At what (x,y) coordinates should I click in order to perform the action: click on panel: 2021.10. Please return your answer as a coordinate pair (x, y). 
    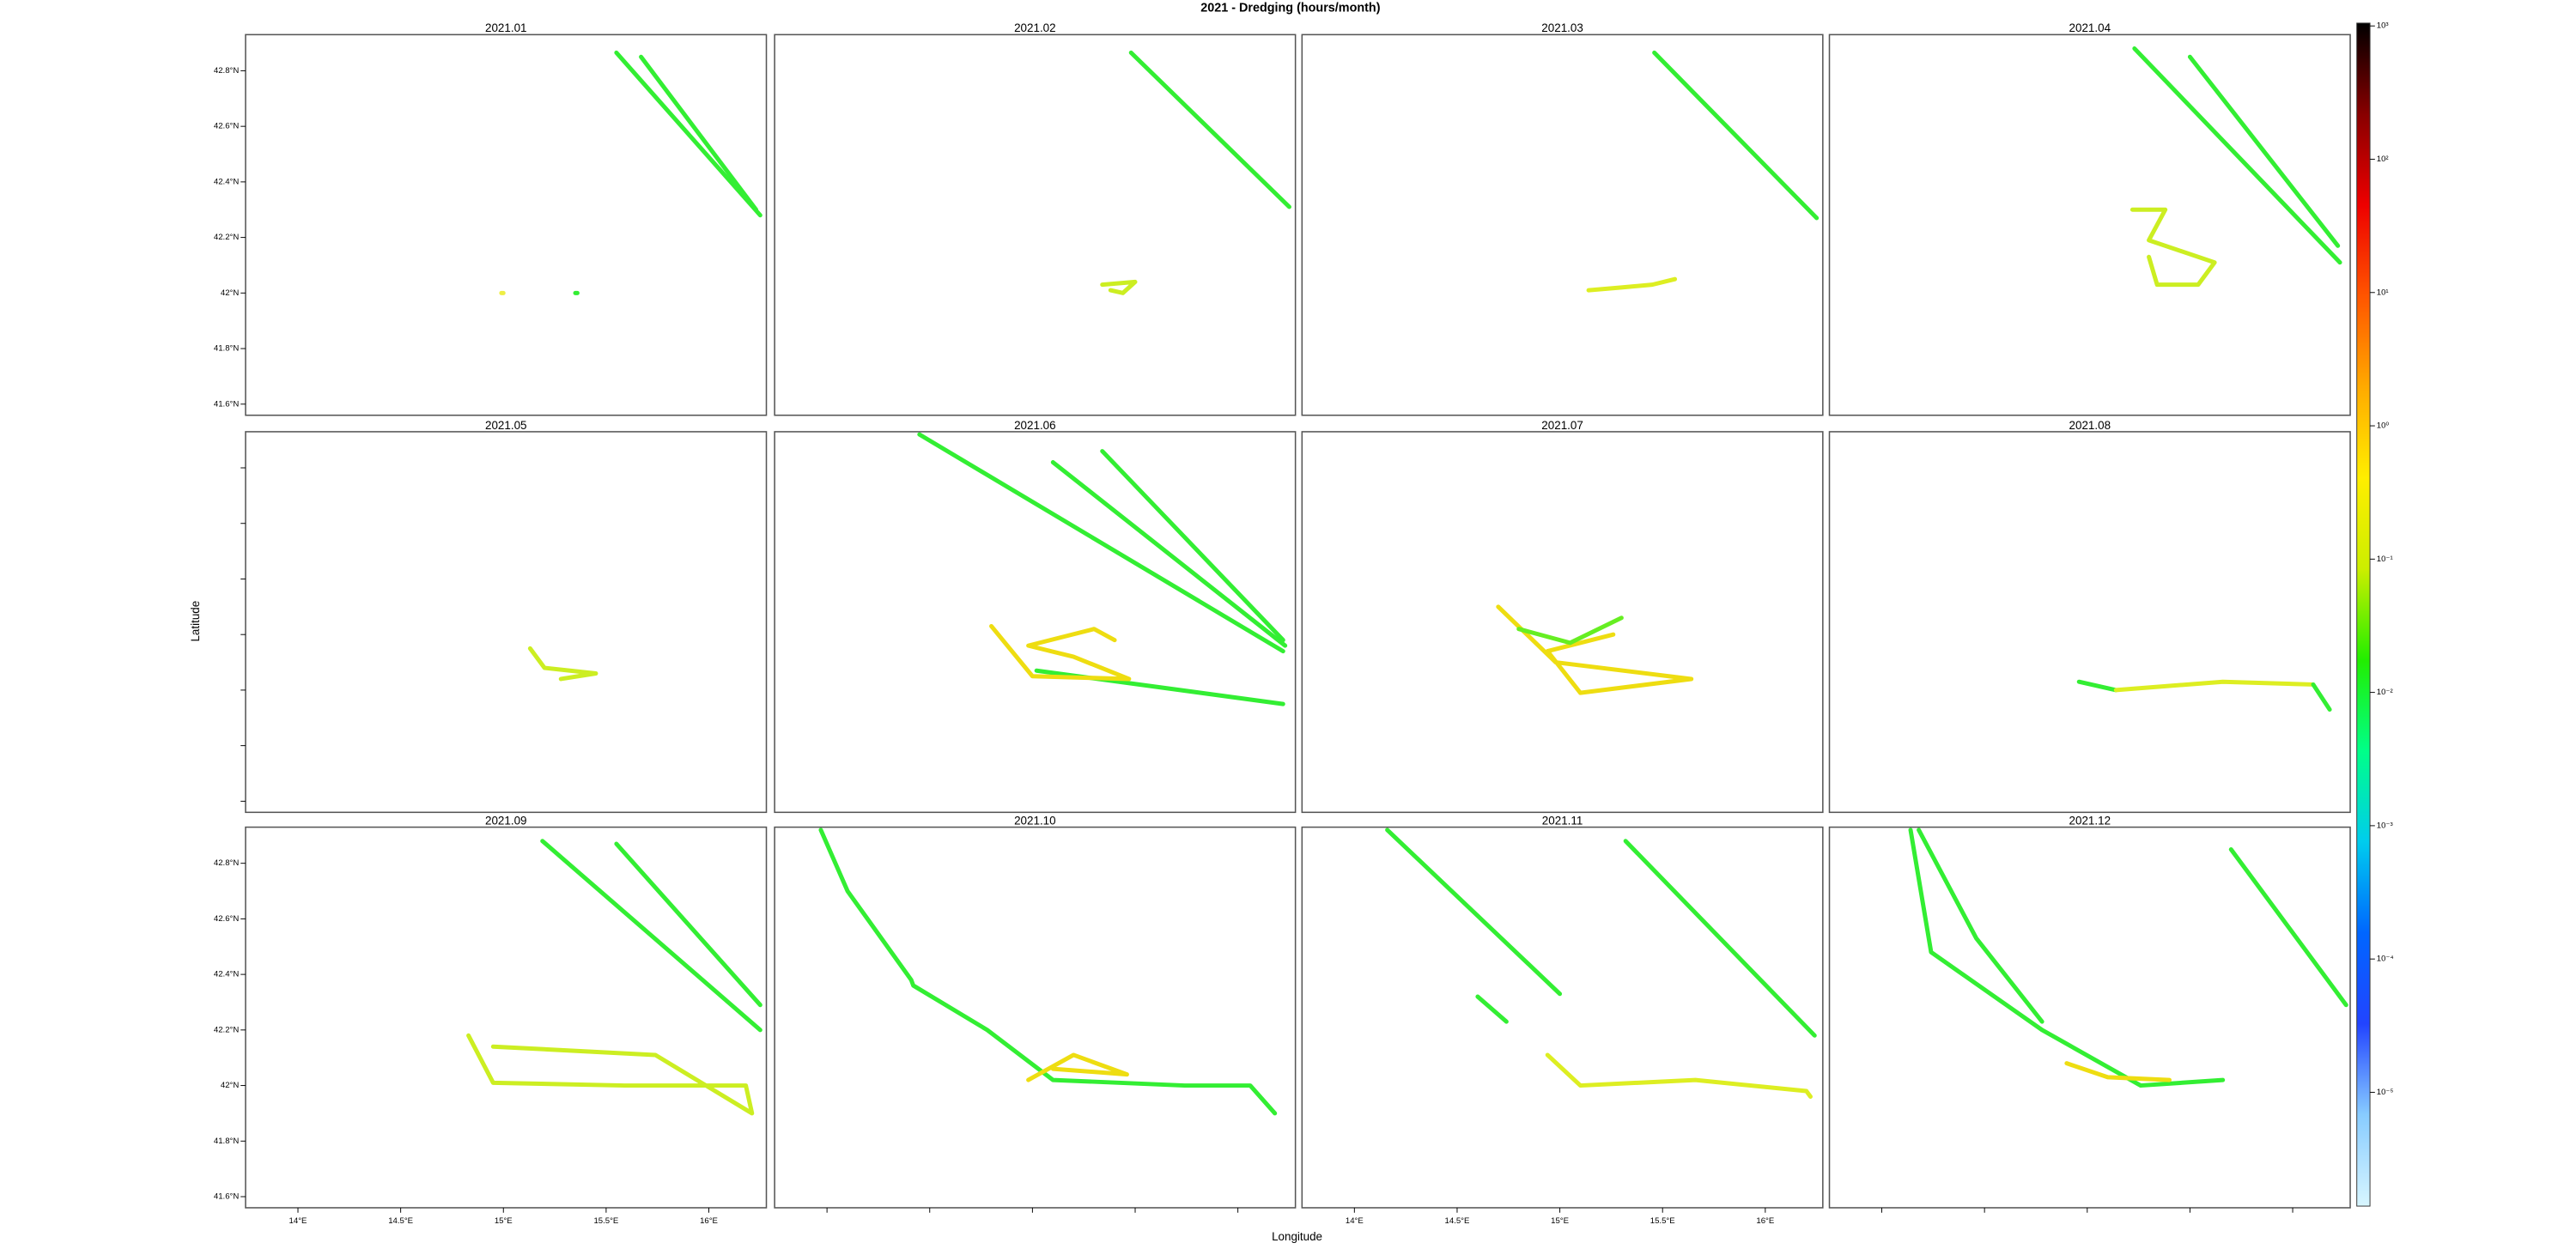
    Looking at the image, I should click on (1035, 1013).